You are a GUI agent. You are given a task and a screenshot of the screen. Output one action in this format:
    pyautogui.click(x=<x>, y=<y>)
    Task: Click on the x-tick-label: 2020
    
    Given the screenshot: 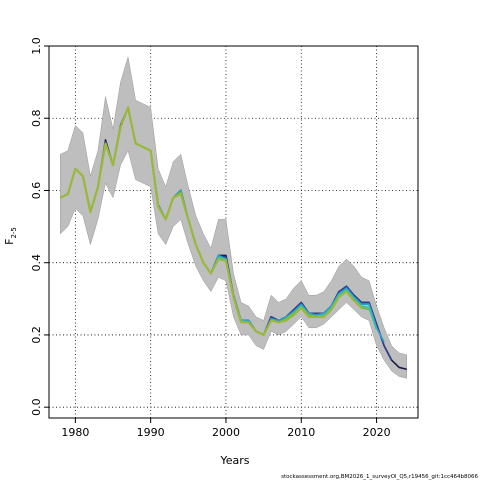 What is the action you would take?
    pyautogui.click(x=377, y=432)
    